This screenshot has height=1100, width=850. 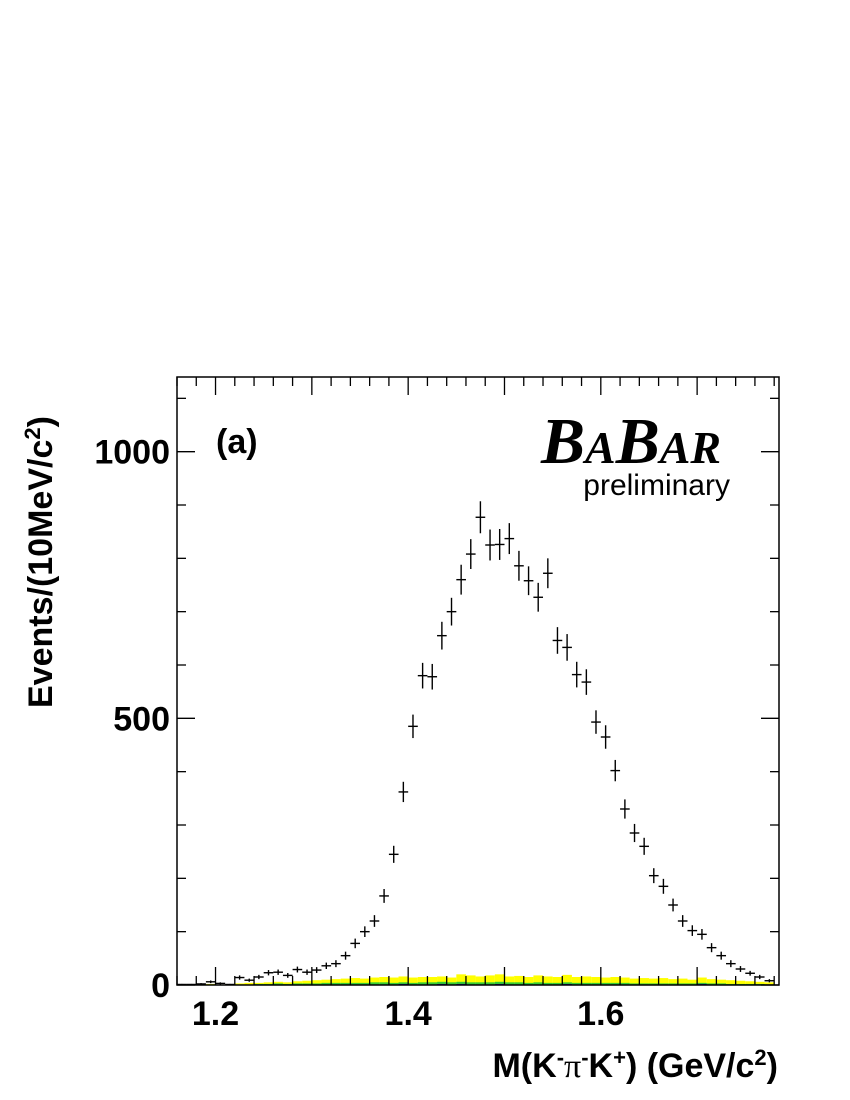 I want to click on logo-b2: B, so click(x=637, y=441).